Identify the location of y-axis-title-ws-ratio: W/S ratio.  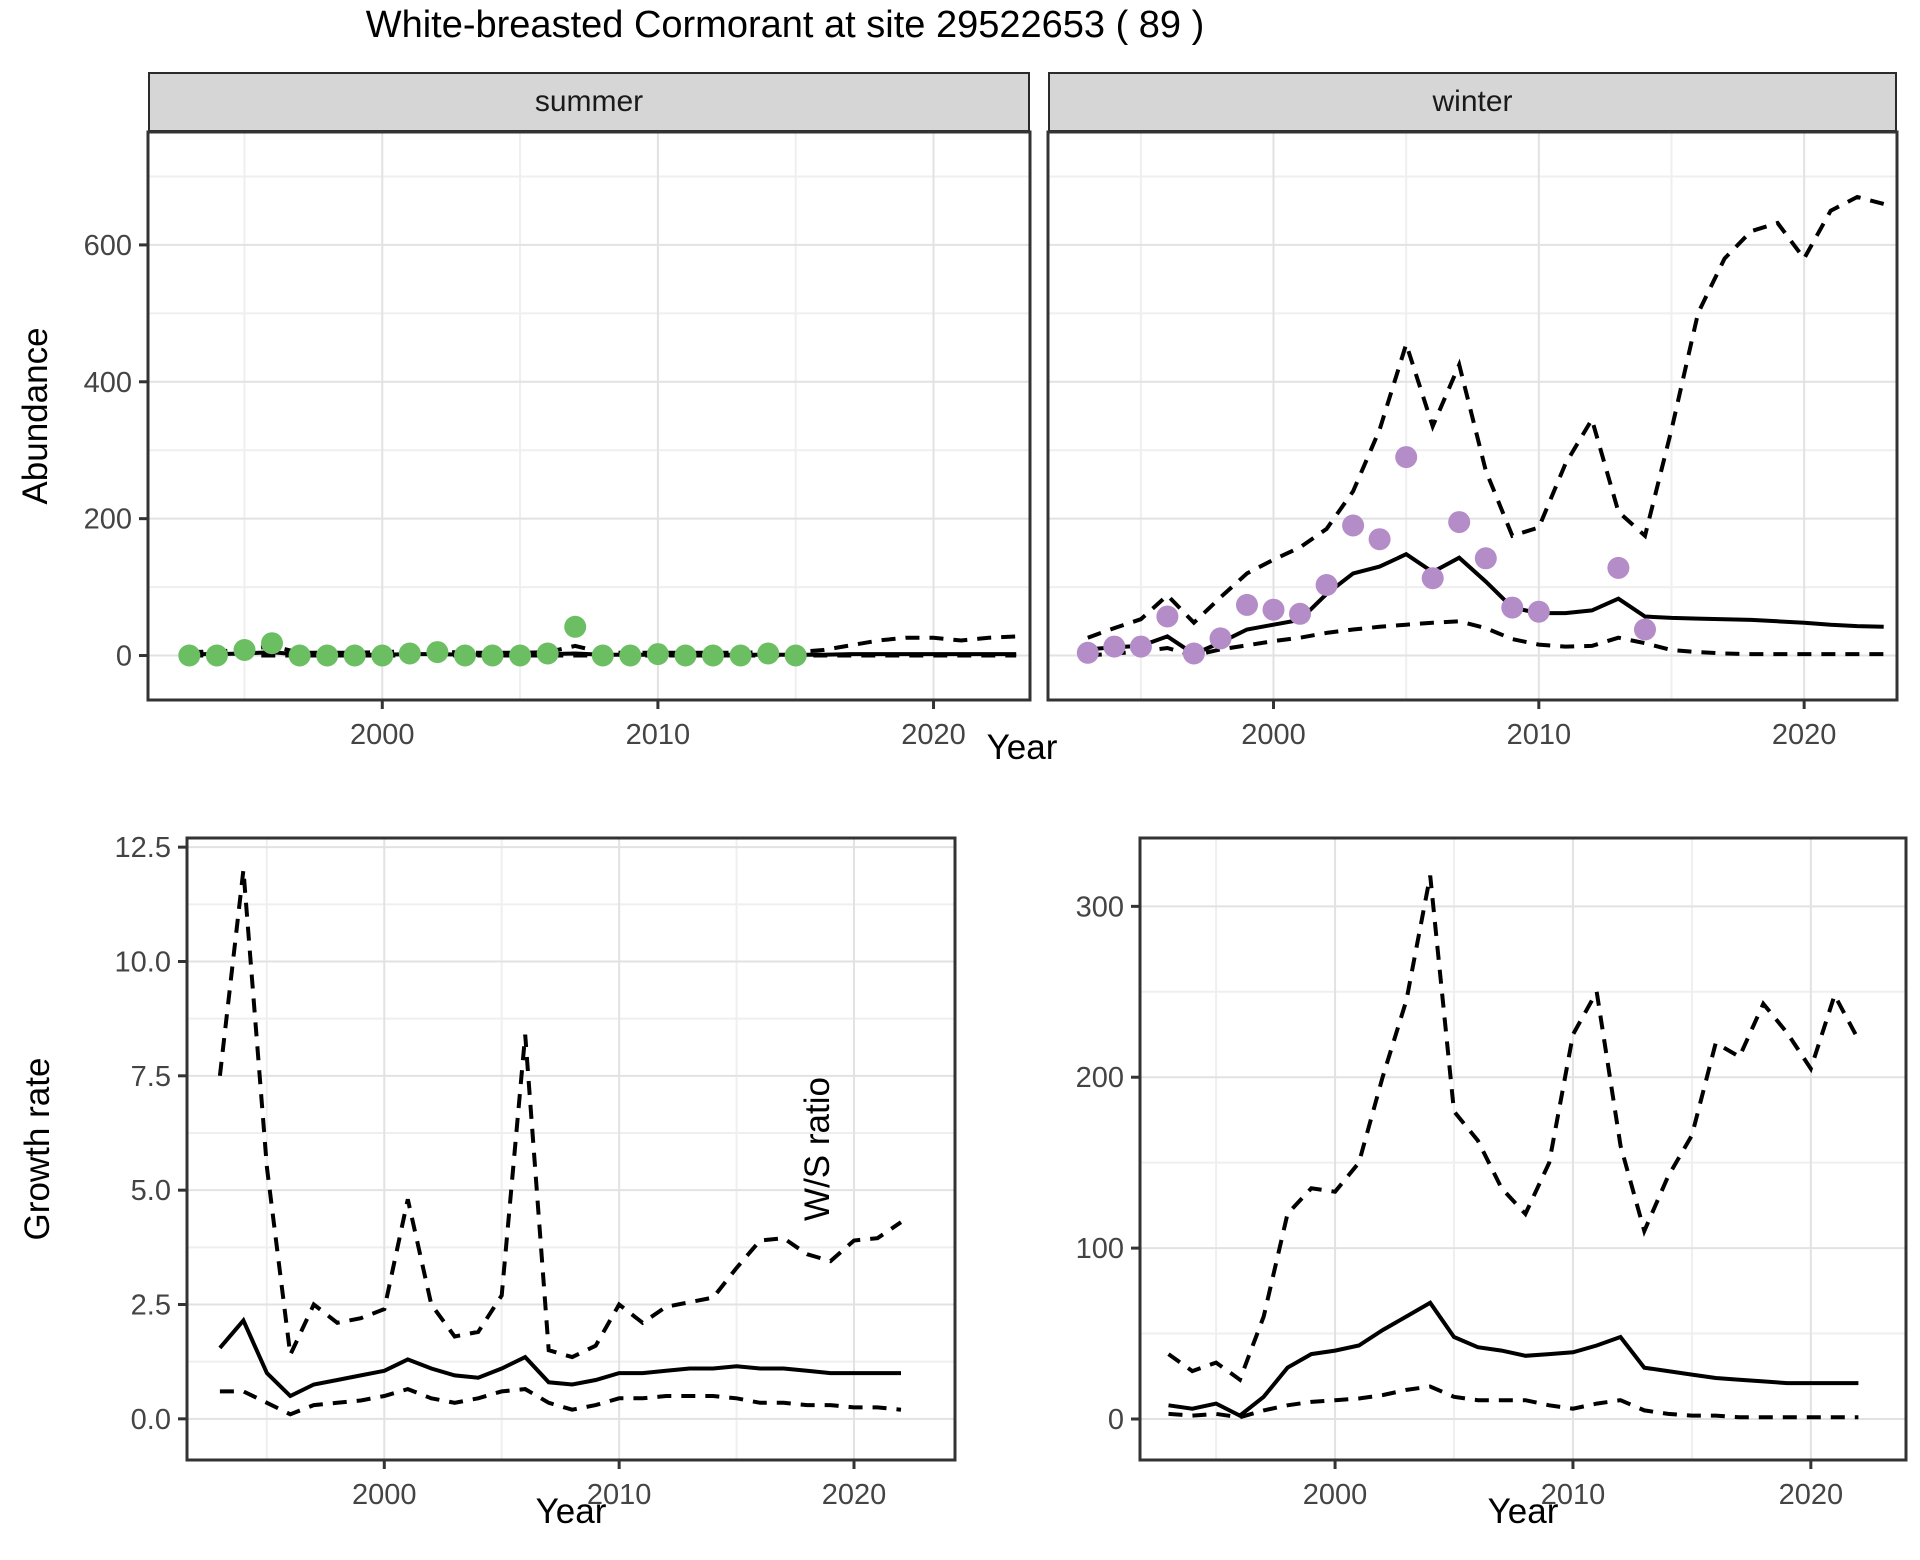
(817, 1149).